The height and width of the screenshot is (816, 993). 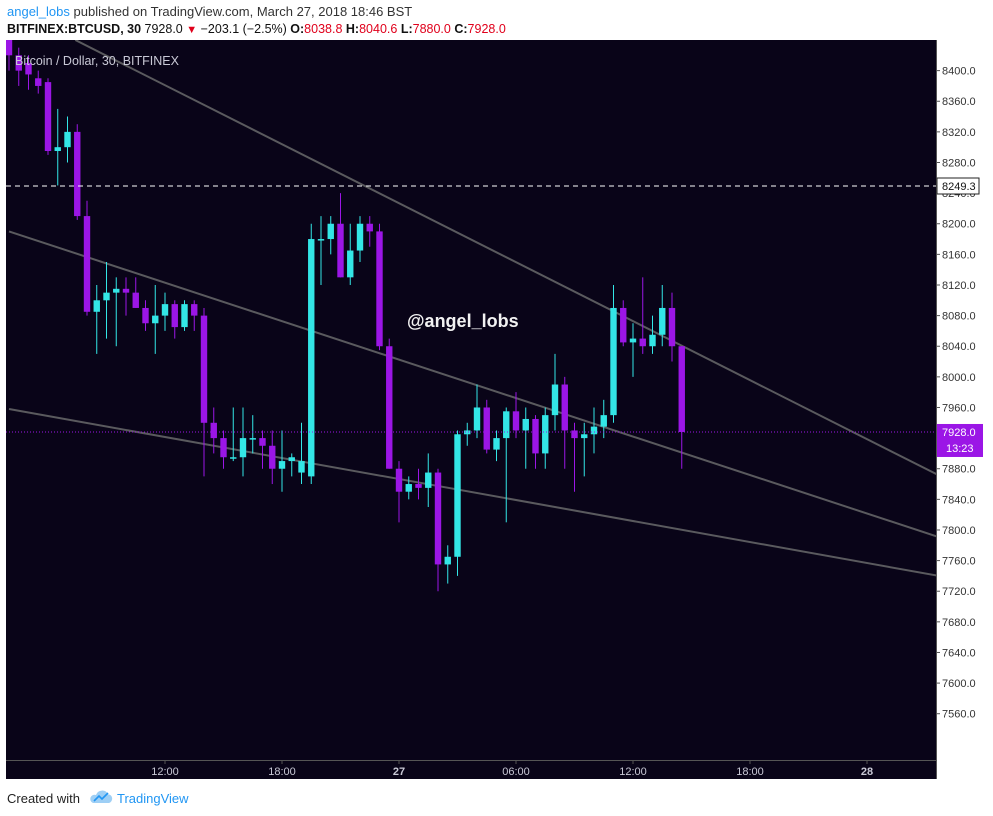 What do you see at coordinates (959, 592) in the screenshot?
I see `price-tick-label: 7720.0` at bounding box center [959, 592].